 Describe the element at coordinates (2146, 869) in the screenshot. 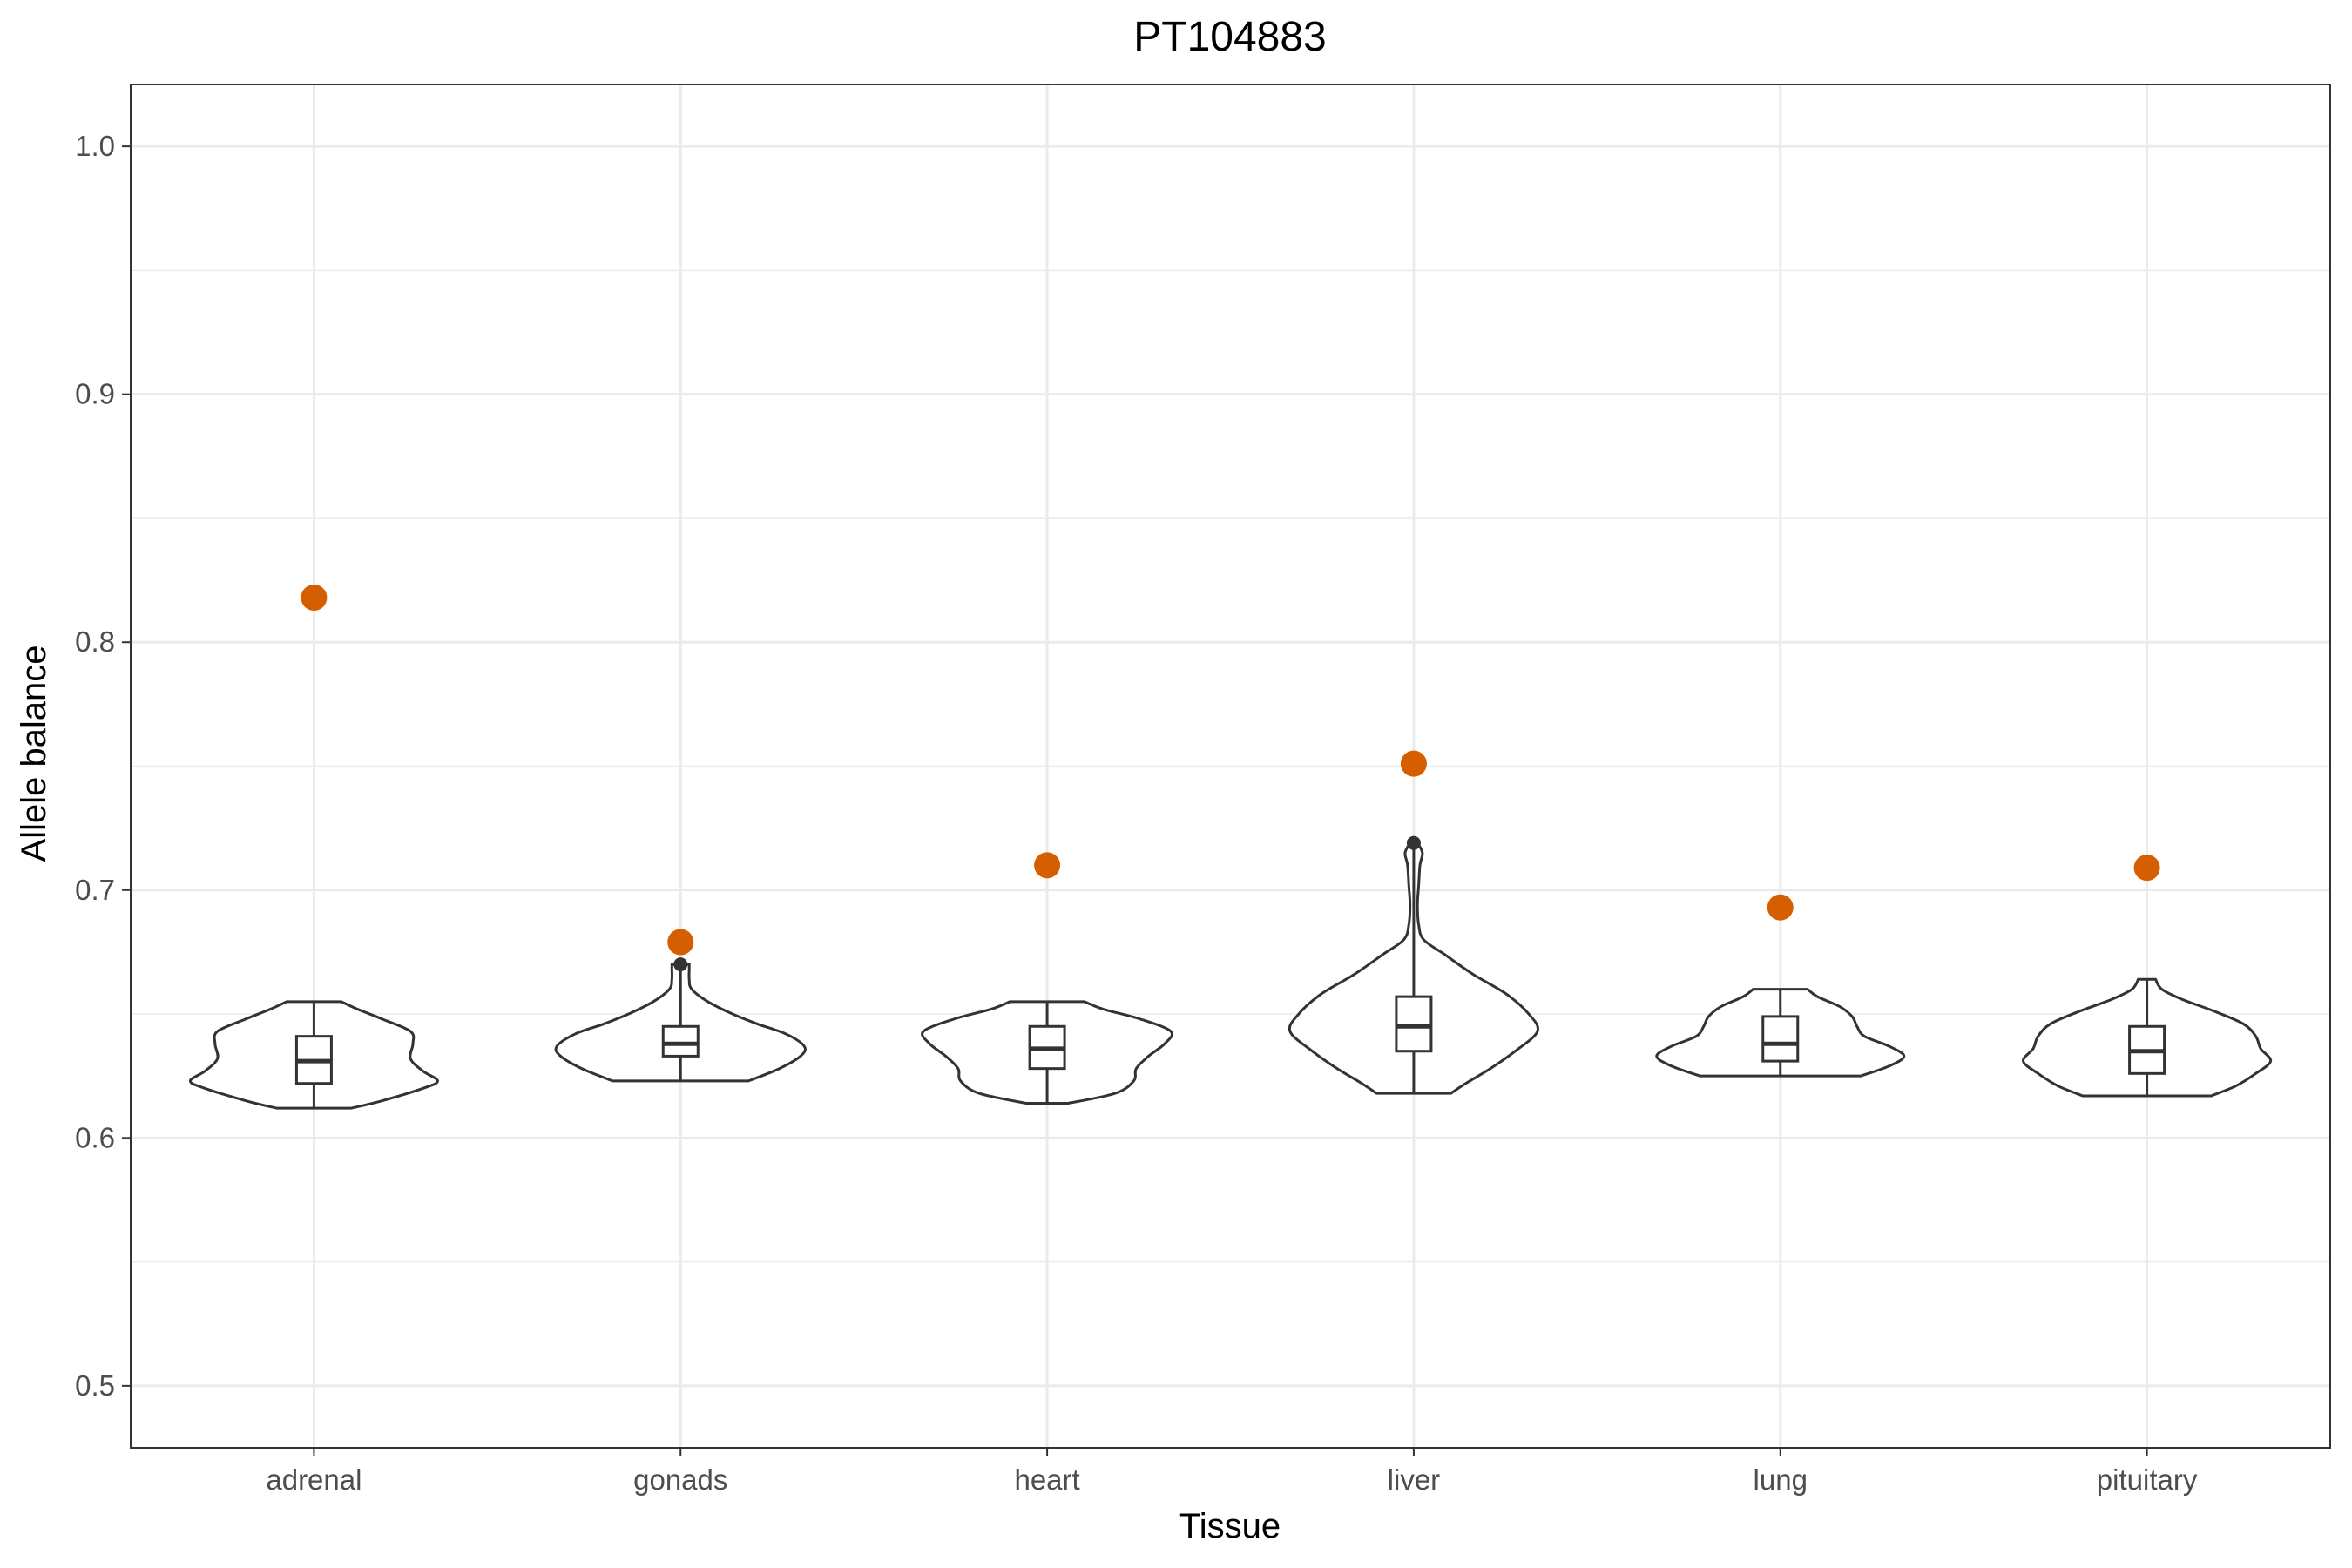

I see `highlight-point-pituitary` at that location.